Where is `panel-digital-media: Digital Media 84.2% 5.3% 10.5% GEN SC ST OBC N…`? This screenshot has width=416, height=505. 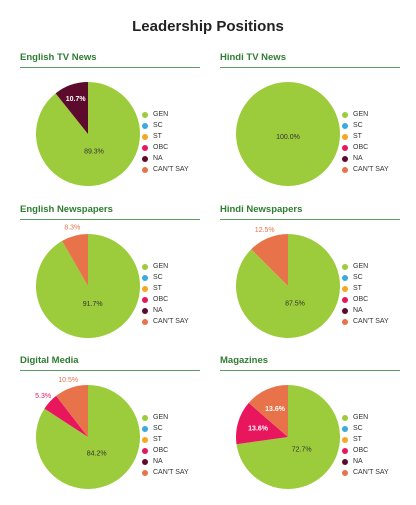 panel-digital-media: Digital Media 84.2% 5.3% 10.5% GEN SC ST OBC N… is located at coordinates (110, 430).